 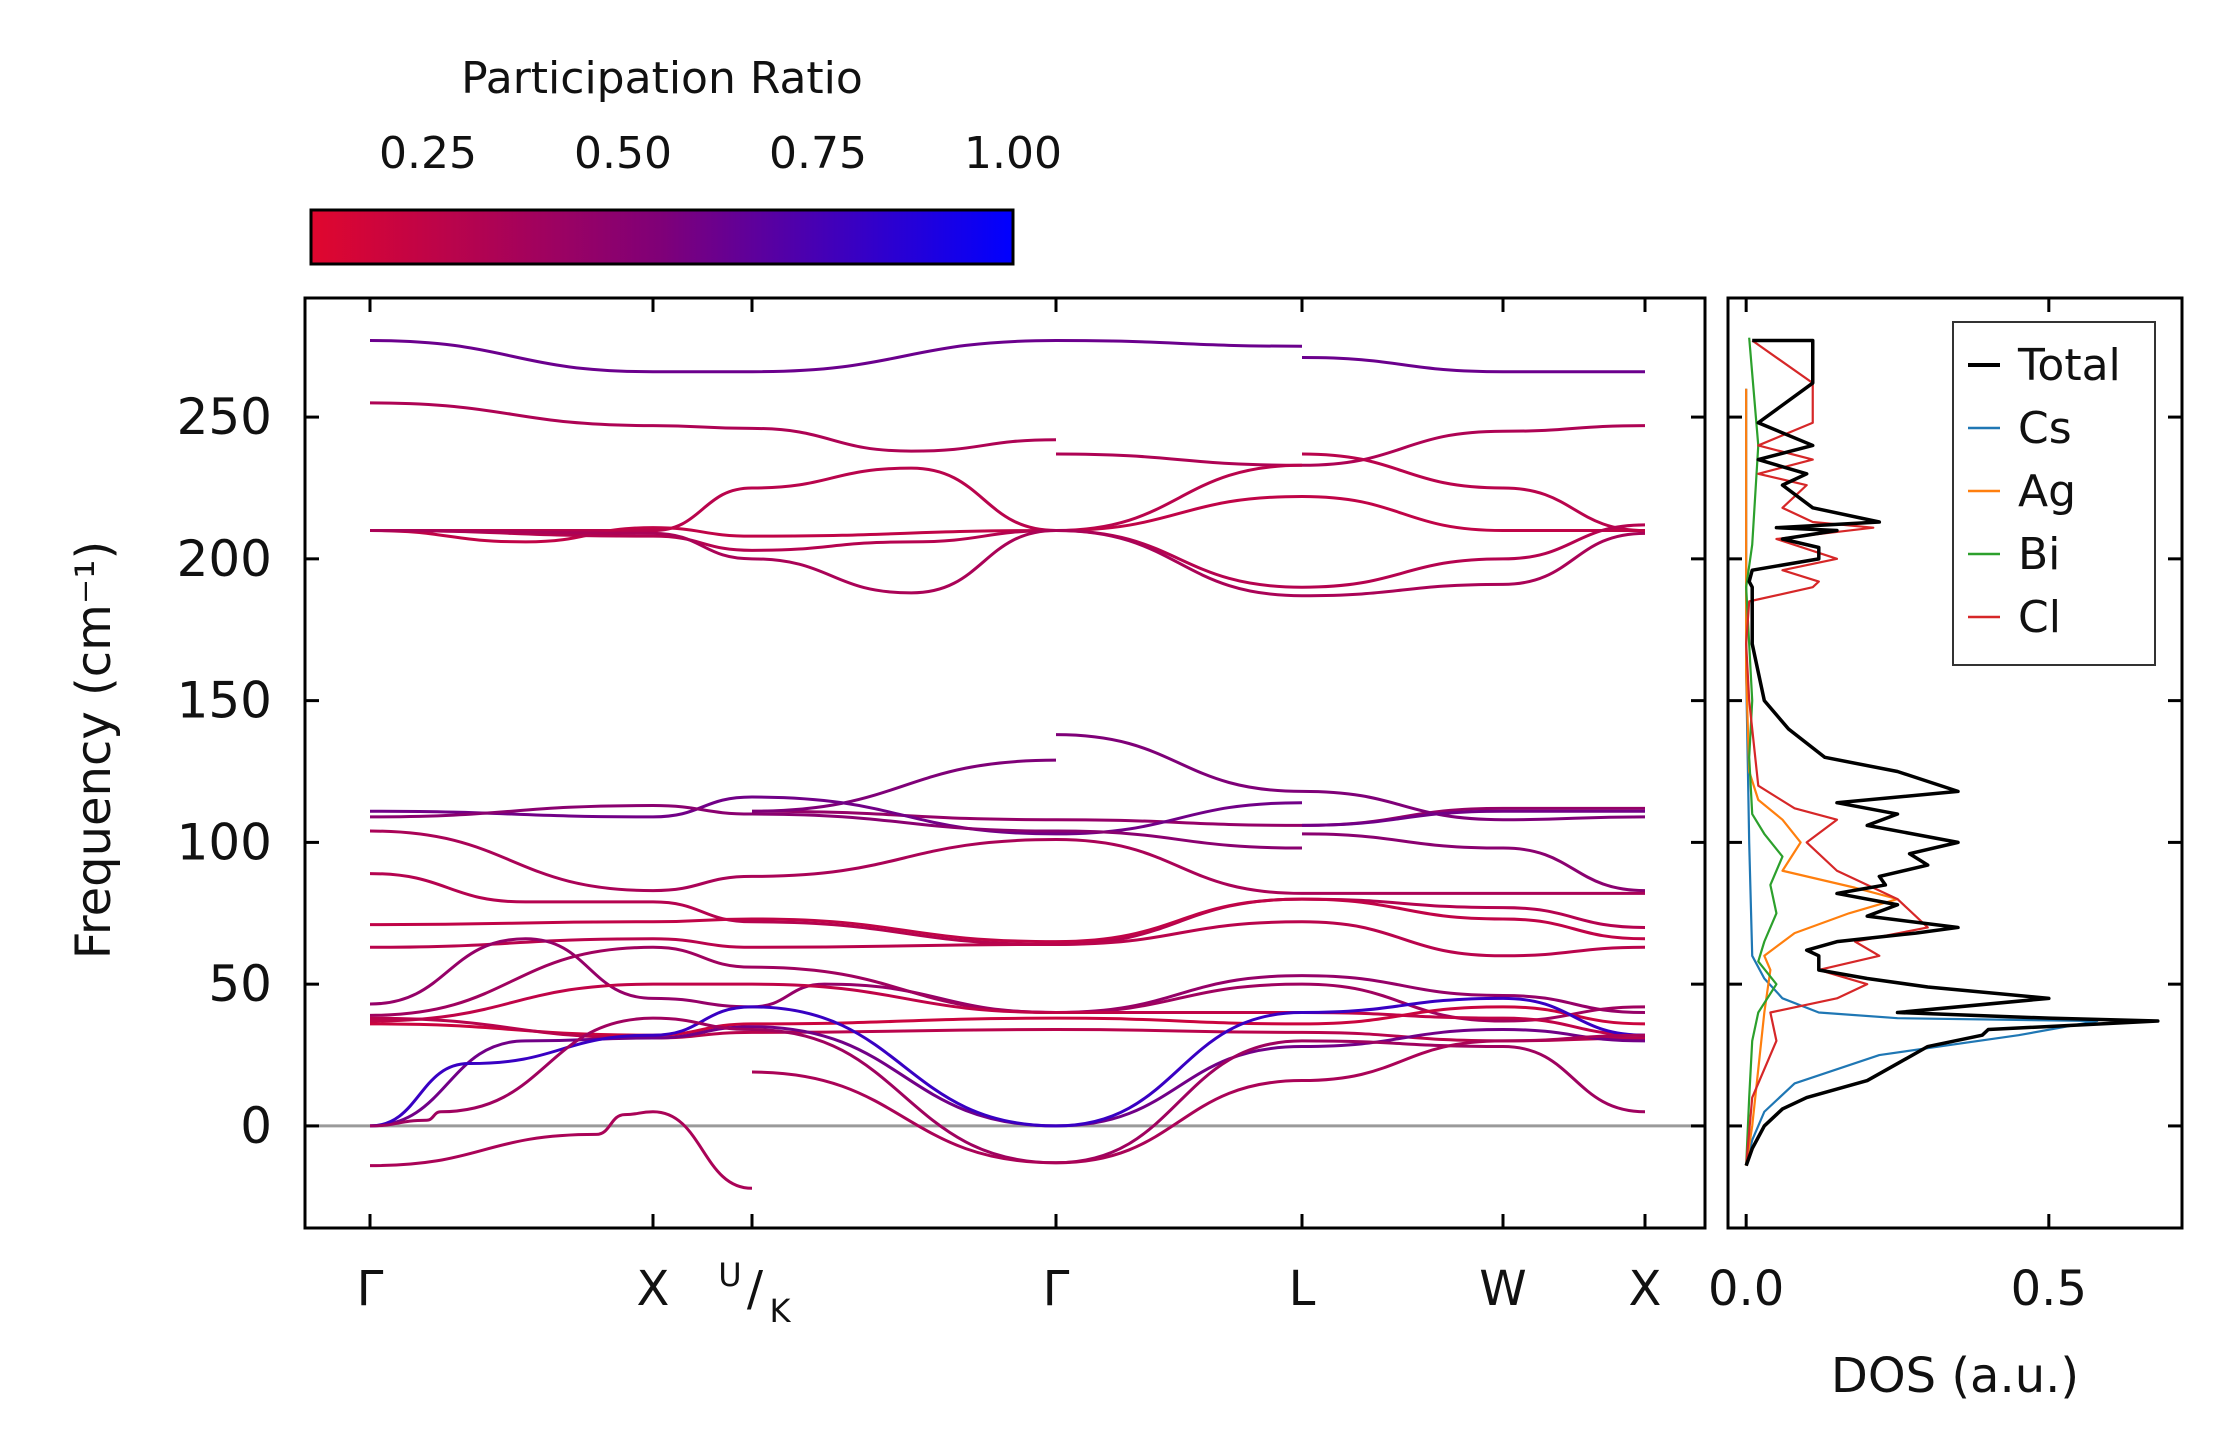 I want to click on legend-frame, so click(x=2054, y=493).